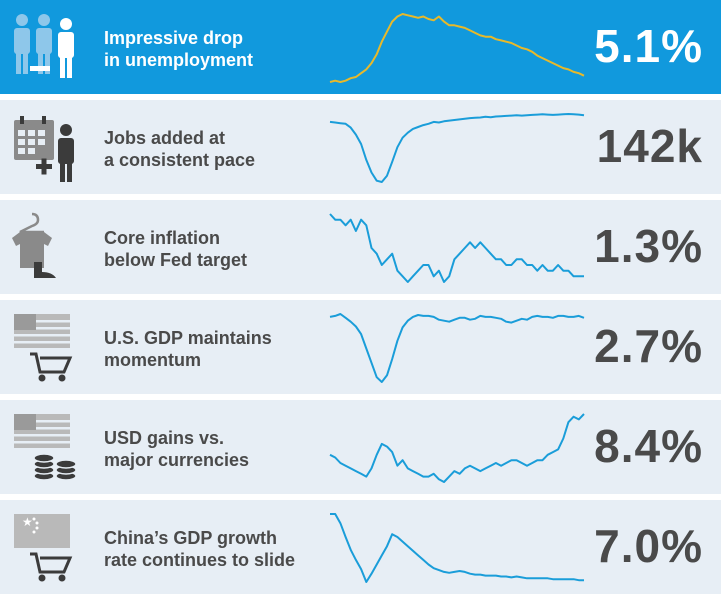  I want to click on indicator-label: USD gains vs. major currencies, so click(177, 449).